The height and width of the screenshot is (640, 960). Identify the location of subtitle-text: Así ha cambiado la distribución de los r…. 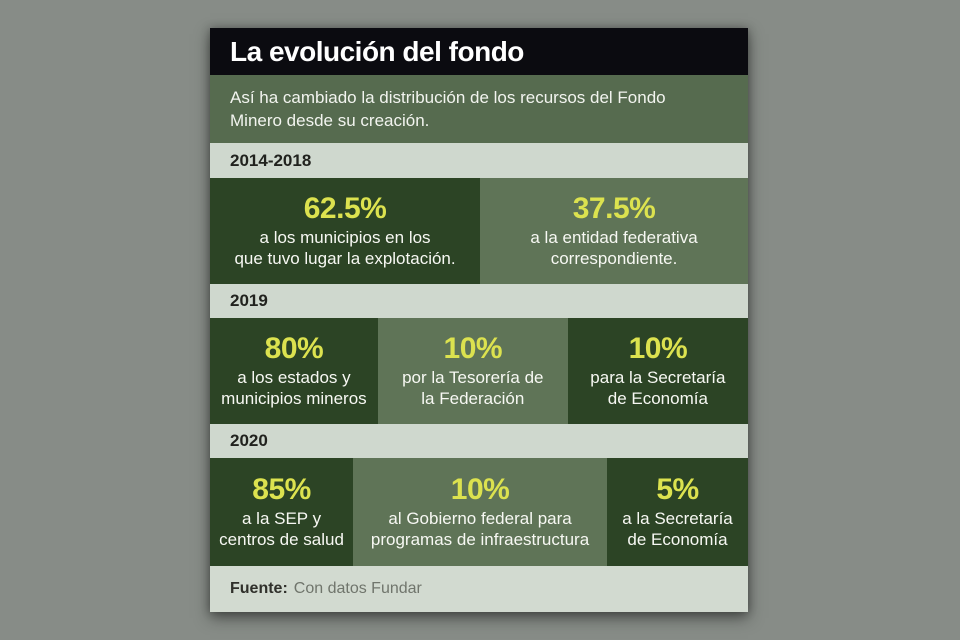
(479, 109).